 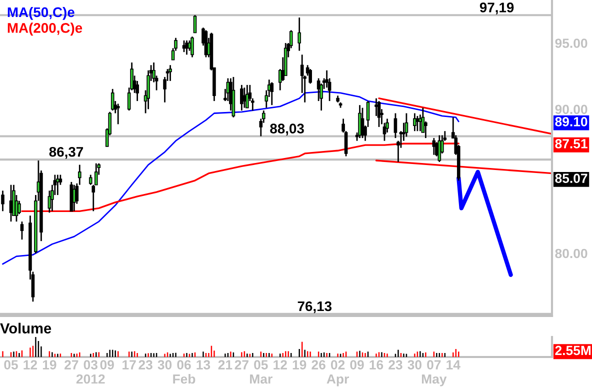 What do you see at coordinates (203, 365) in the screenshot?
I see `x-tick-label: 13` at bounding box center [203, 365].